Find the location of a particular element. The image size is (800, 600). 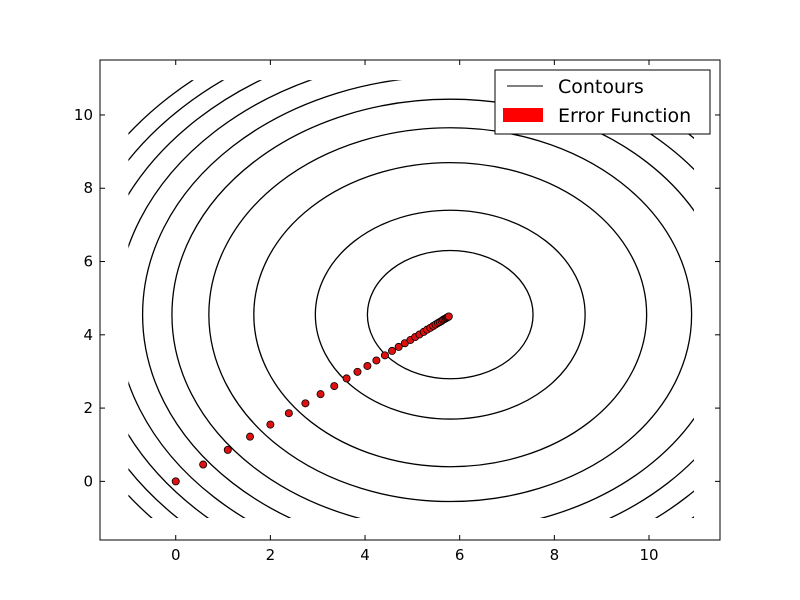

y-tick-label: 10 is located at coordinates (83, 115).